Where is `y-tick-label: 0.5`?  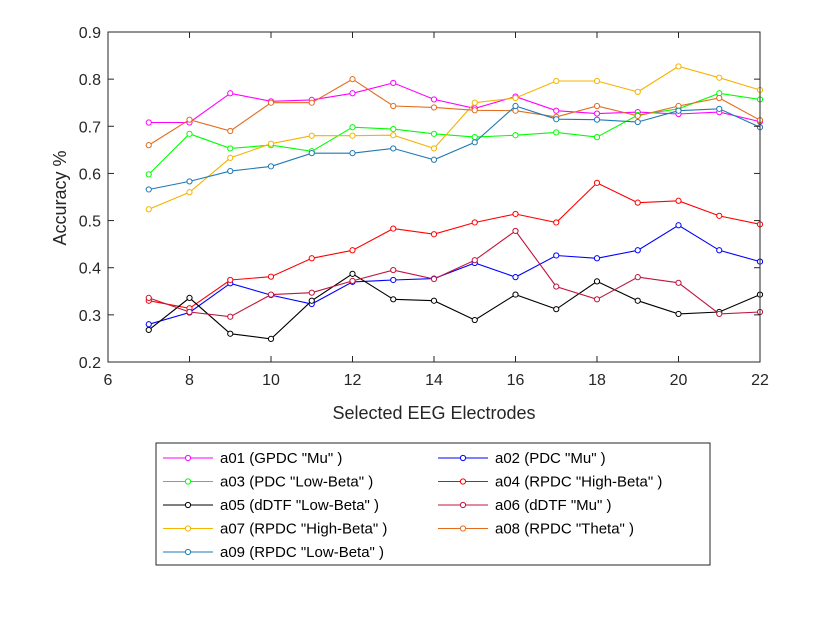
y-tick-label: 0.5 is located at coordinates (90, 222).